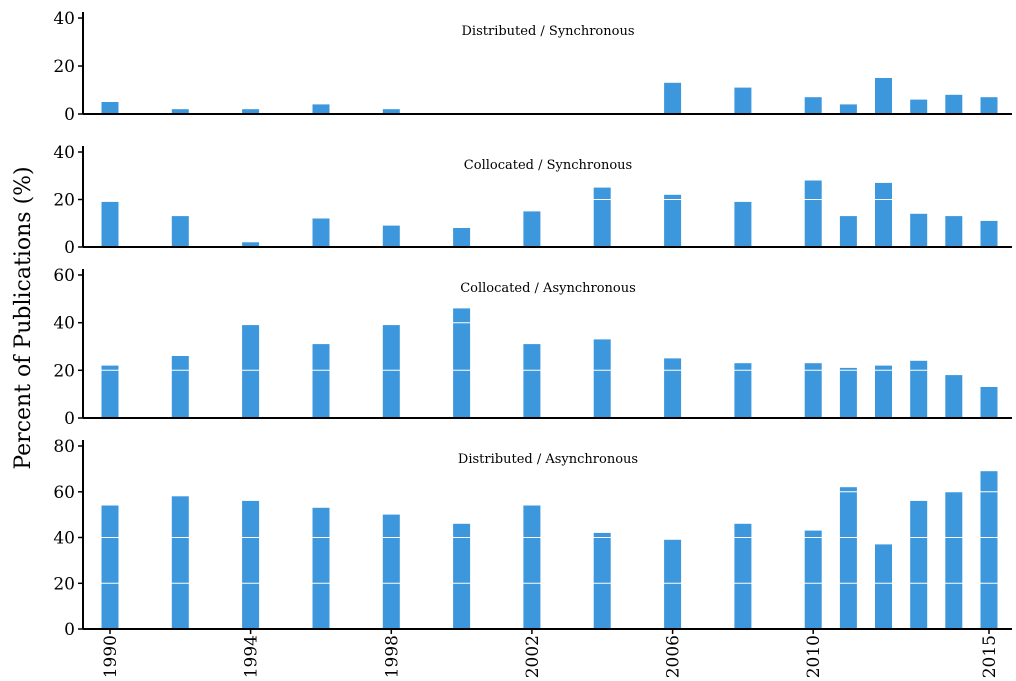  What do you see at coordinates (251, 564) in the screenshot?
I see `bar-distributed-asynchronous-1994` at bounding box center [251, 564].